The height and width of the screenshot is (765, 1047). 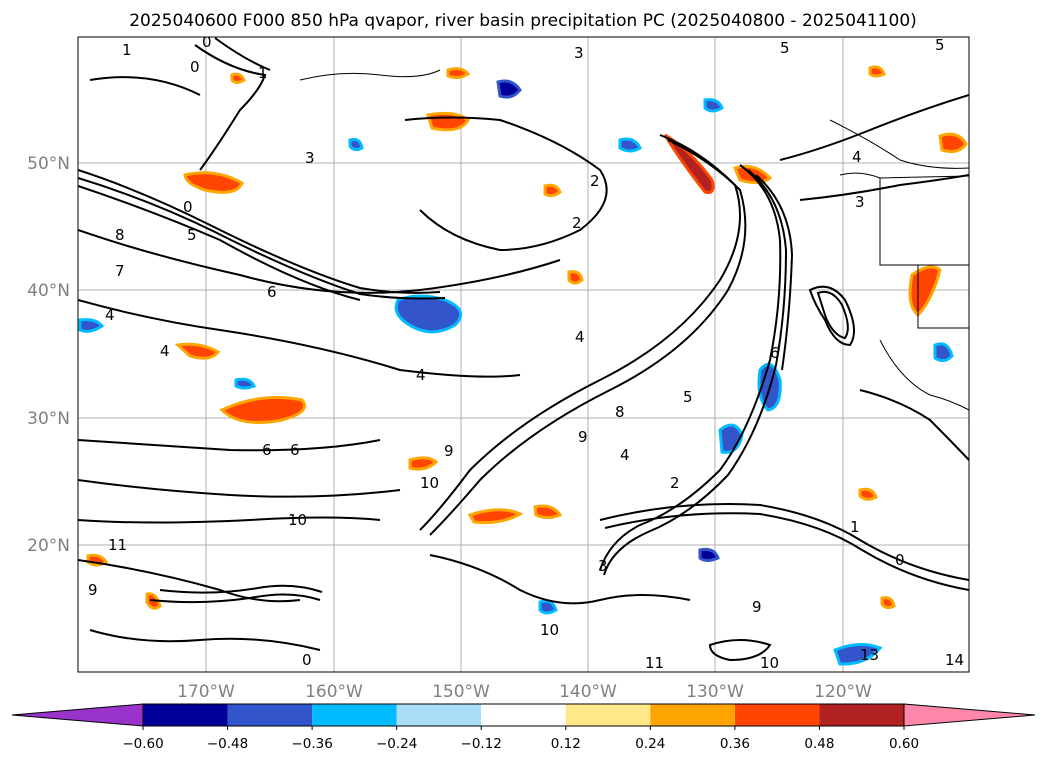 I want to click on colorbar-tick-label: −0.24, so click(x=396, y=744).